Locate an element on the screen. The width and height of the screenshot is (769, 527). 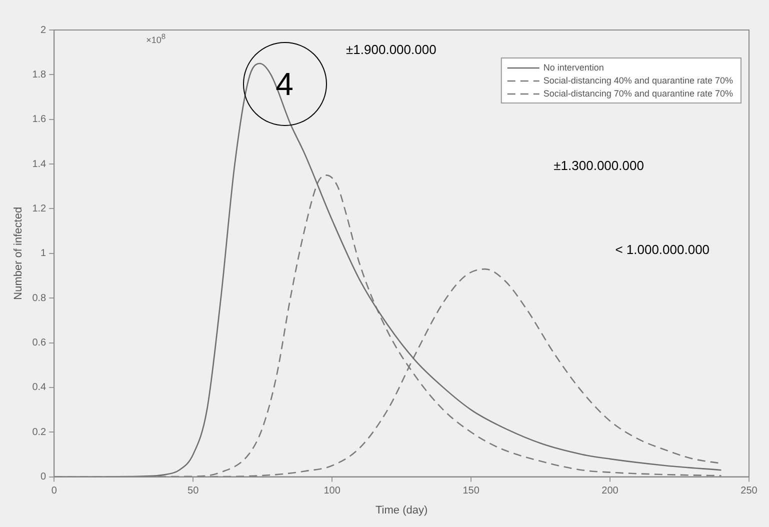
x-tick-label: 50 is located at coordinates (194, 491).